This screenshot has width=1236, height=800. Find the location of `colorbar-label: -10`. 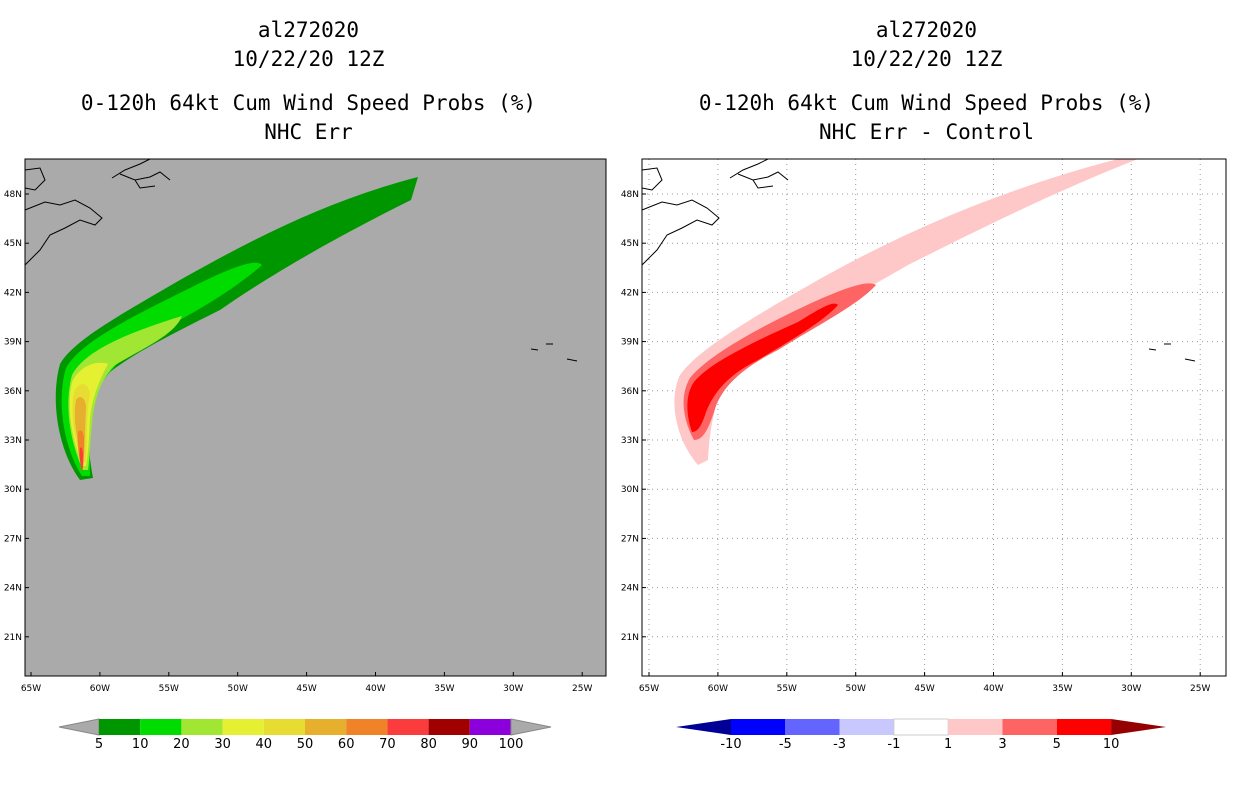

colorbar-label: -10 is located at coordinates (730, 744).